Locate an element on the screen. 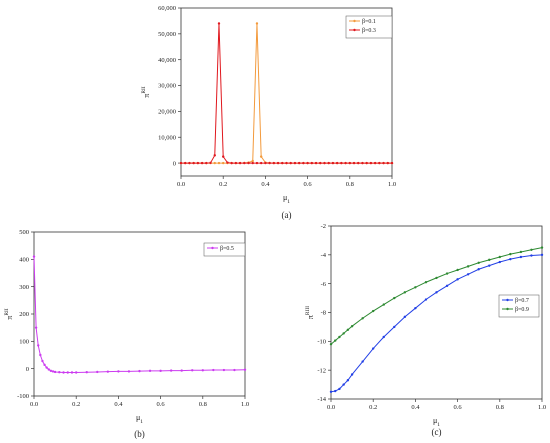 The height and width of the screenshot is (443, 550). panel-label: (a) is located at coordinates (287, 215).